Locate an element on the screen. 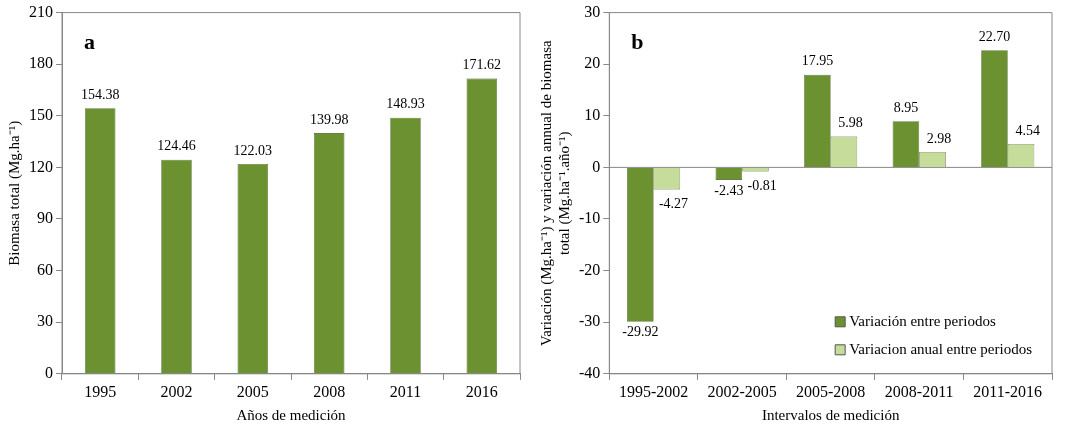 Image resolution: width=1065 pixels, height=429 pixels. y-tick-label: -30 is located at coordinates (590, 321).